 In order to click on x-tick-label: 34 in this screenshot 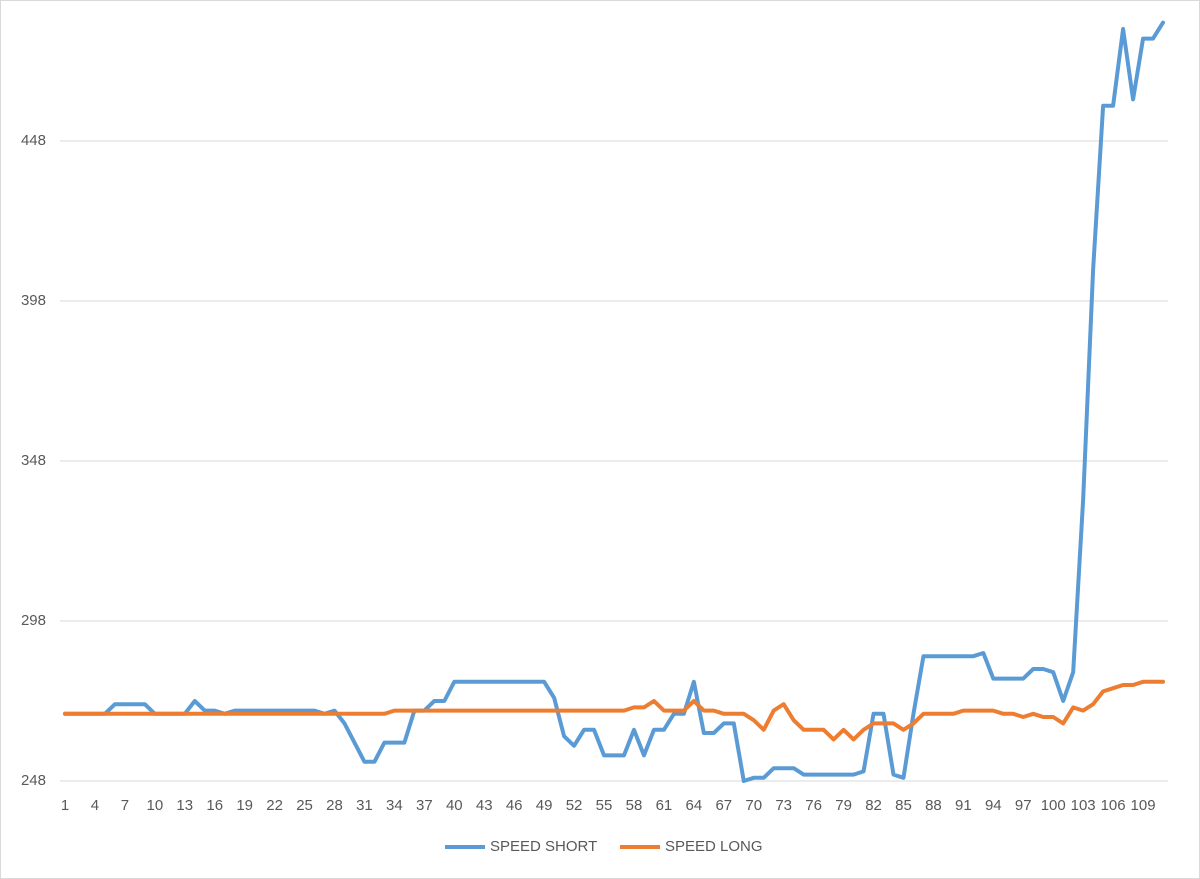, I will do `click(394, 805)`.